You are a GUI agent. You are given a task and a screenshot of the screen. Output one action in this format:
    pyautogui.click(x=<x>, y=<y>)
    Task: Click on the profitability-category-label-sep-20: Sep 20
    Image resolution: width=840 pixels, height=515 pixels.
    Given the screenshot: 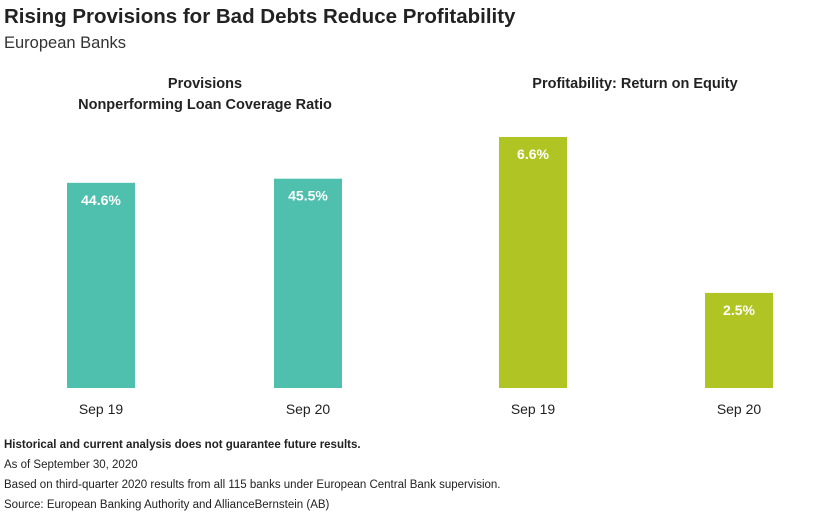 What is the action you would take?
    pyautogui.click(x=739, y=409)
    